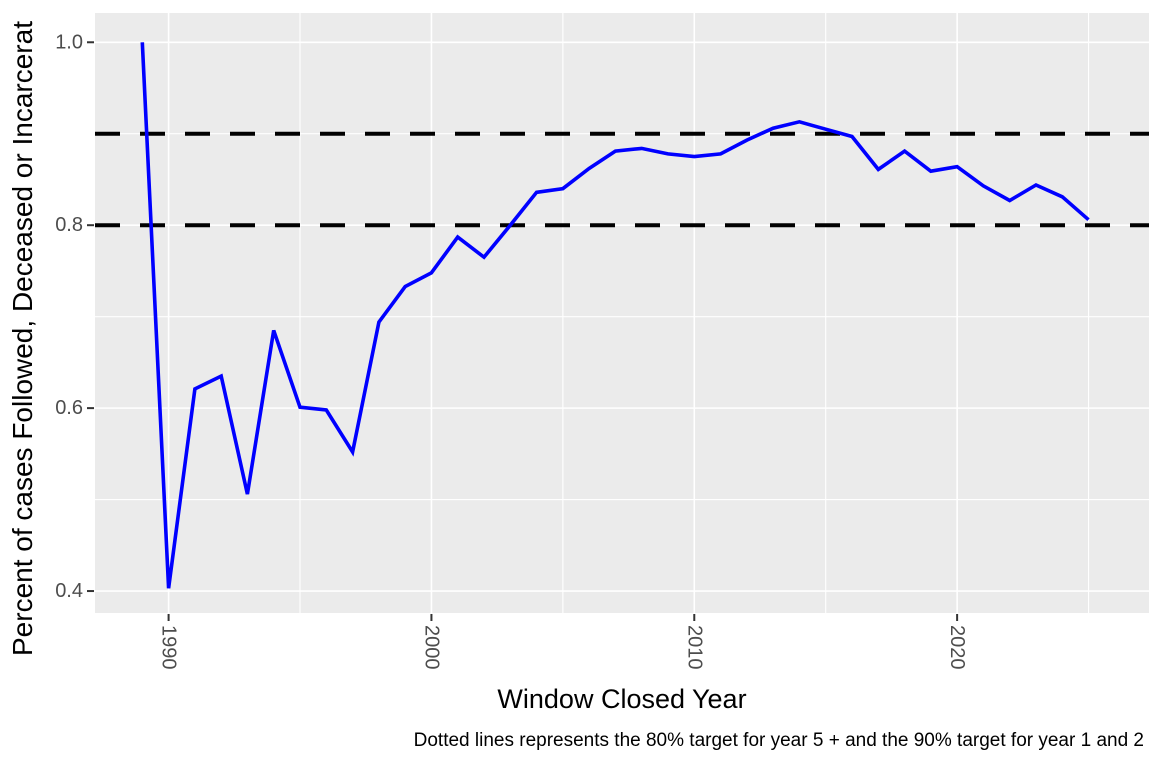 This screenshot has height=768, width=1152. Describe the element at coordinates (957, 647) in the screenshot. I see `x-tick-label: 2020` at that location.